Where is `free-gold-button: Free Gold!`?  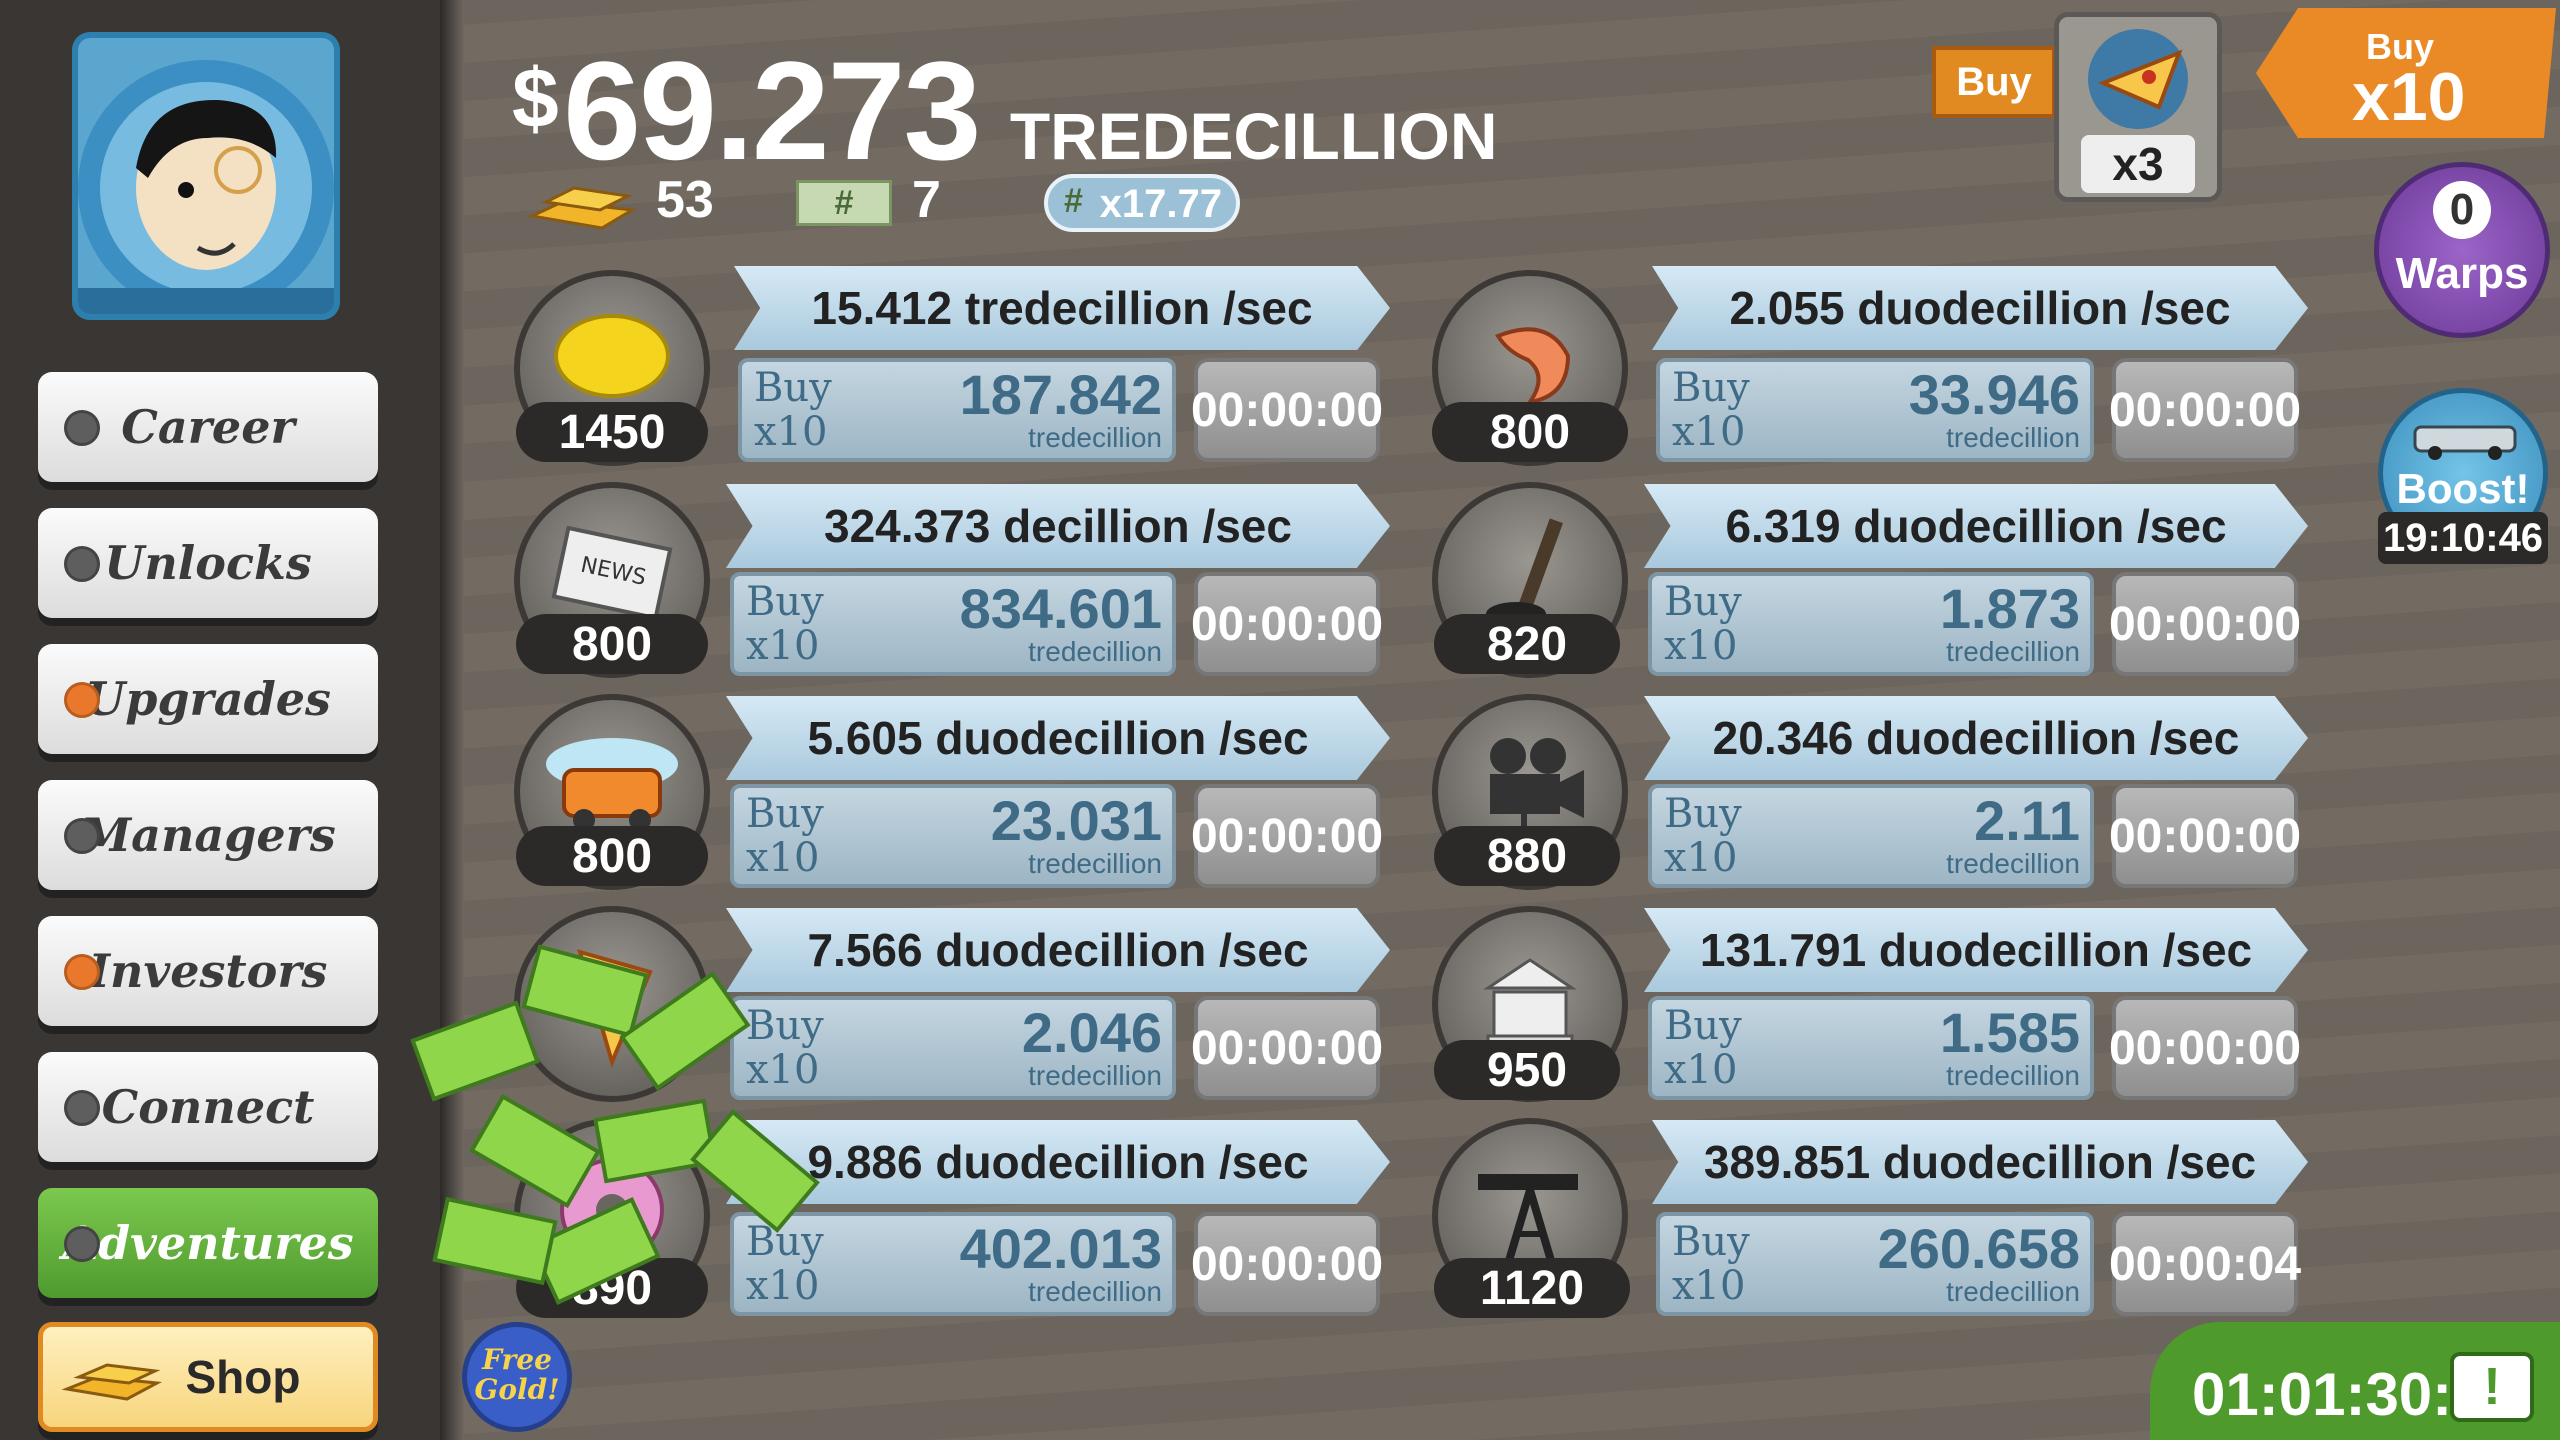 free-gold-button: Free Gold! is located at coordinates (517, 1377).